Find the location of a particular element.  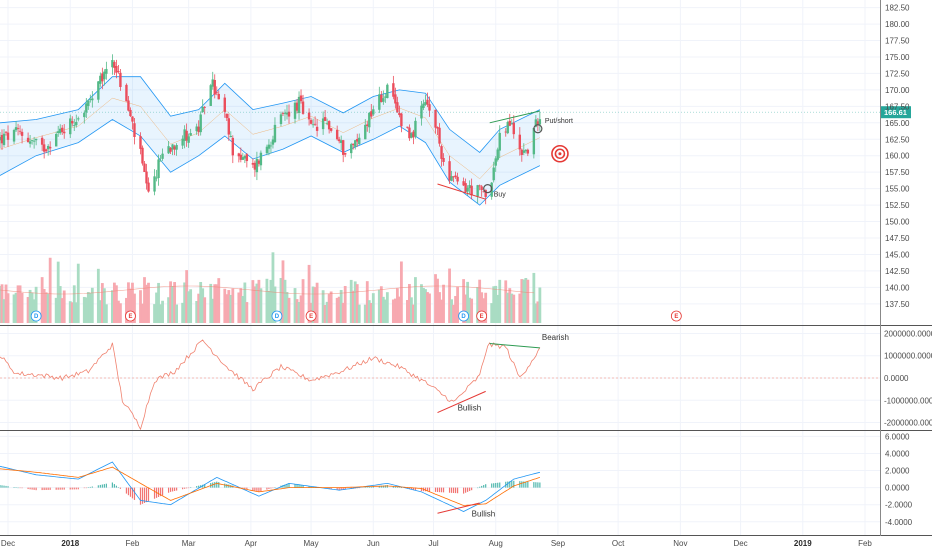

price-tick-label: 162.50 is located at coordinates (897, 139).